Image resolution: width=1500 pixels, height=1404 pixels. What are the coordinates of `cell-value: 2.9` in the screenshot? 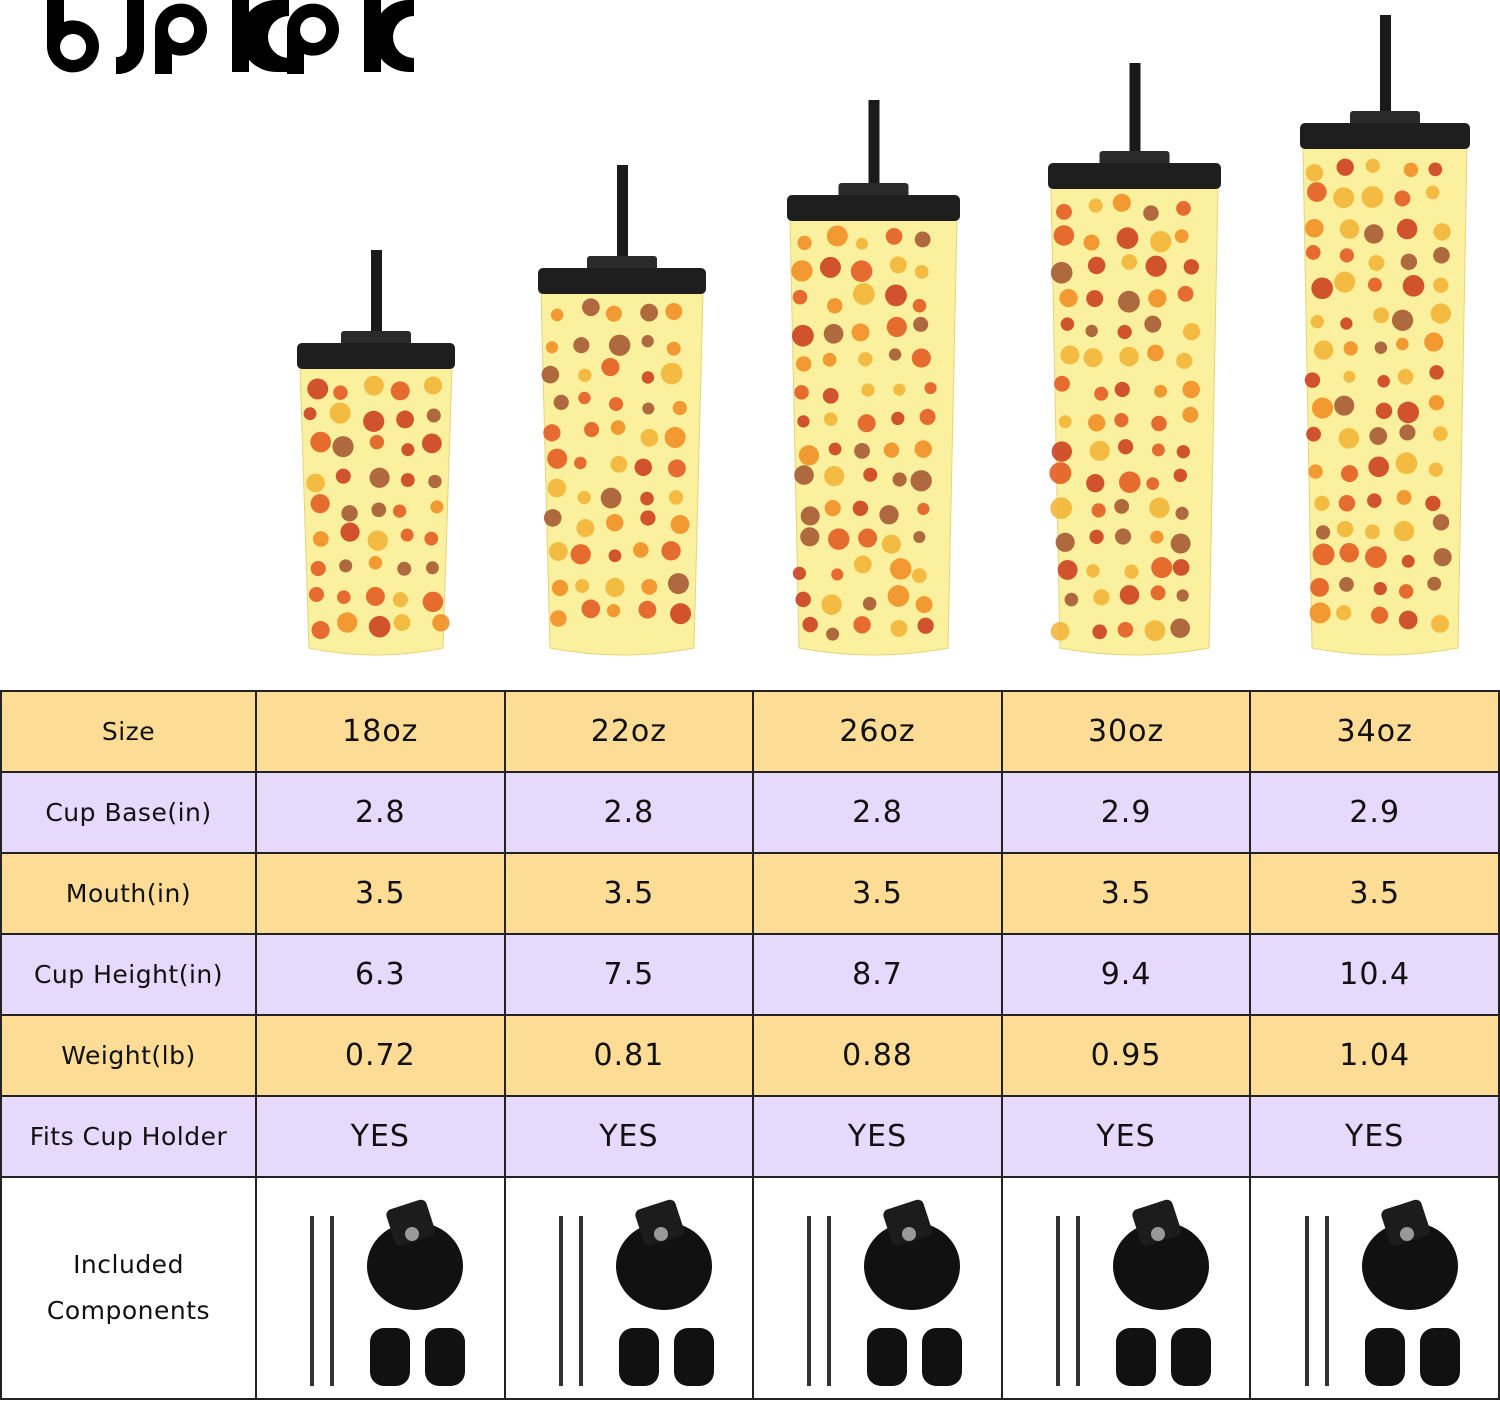 It's located at (1374, 812).